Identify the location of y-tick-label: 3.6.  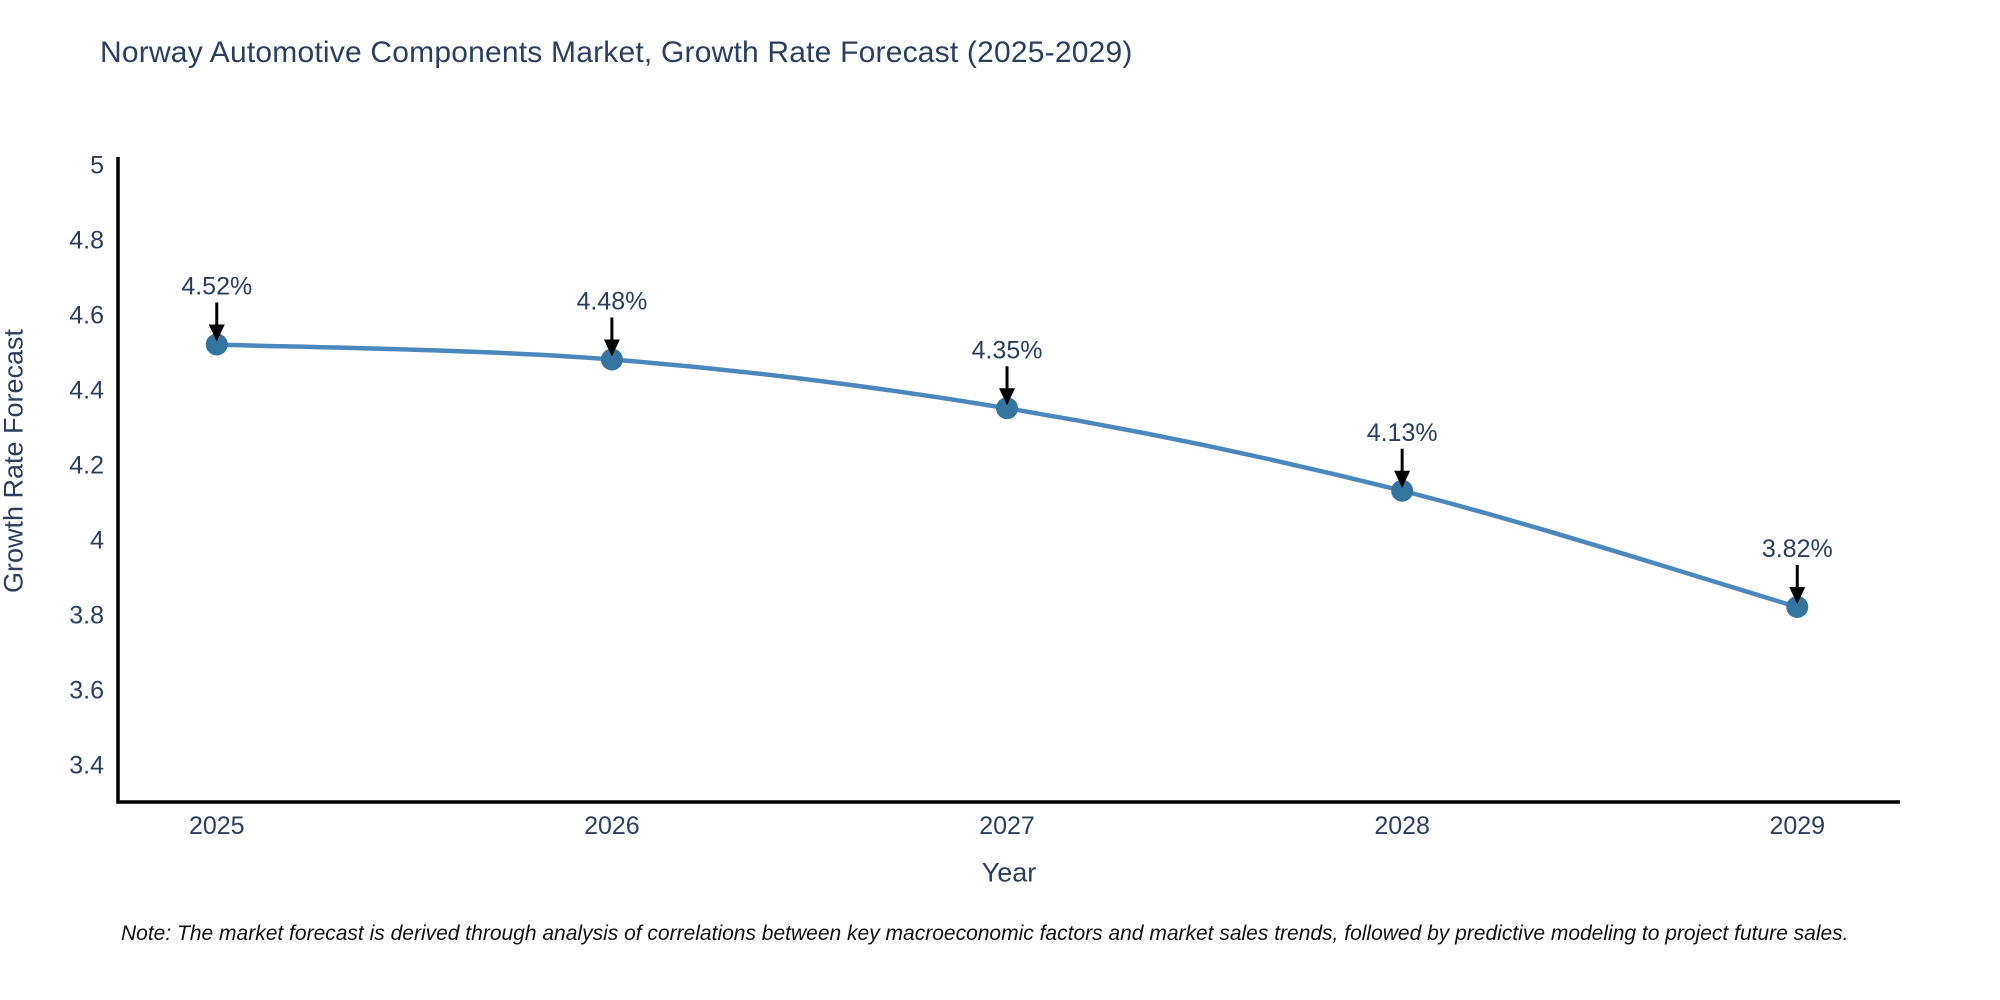
(86, 691).